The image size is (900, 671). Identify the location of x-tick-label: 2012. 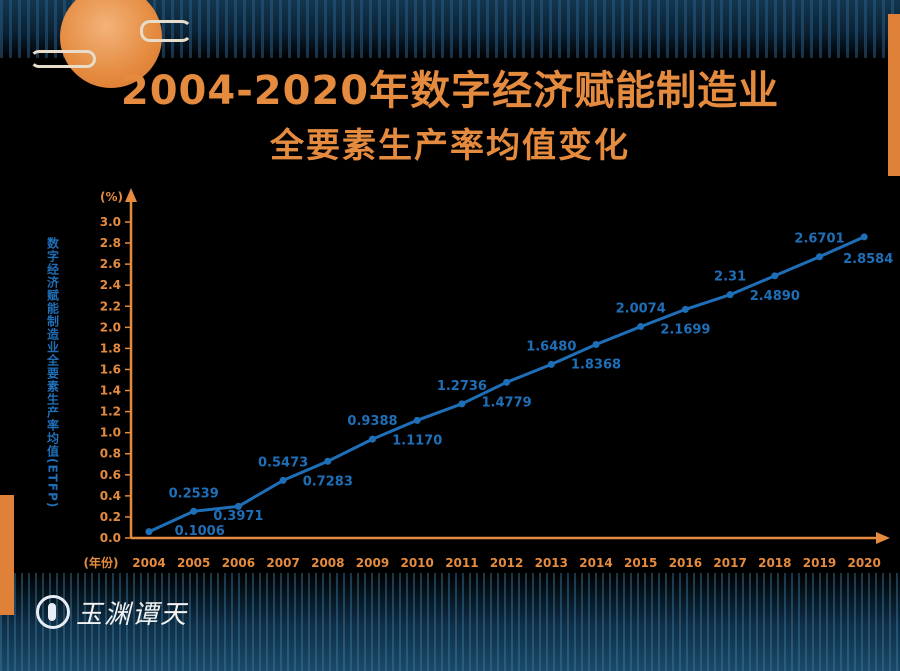
(506, 563).